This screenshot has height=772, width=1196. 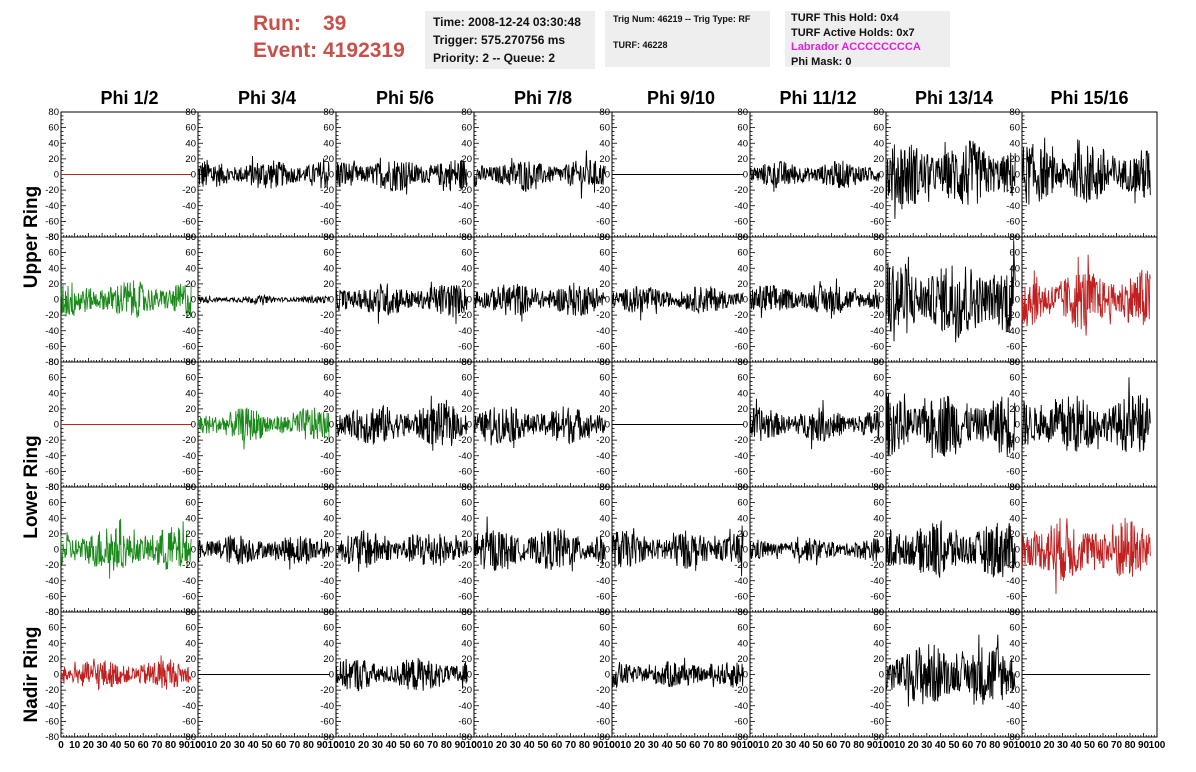 I want to click on x-tick-label: 70, so click(x=433, y=745).